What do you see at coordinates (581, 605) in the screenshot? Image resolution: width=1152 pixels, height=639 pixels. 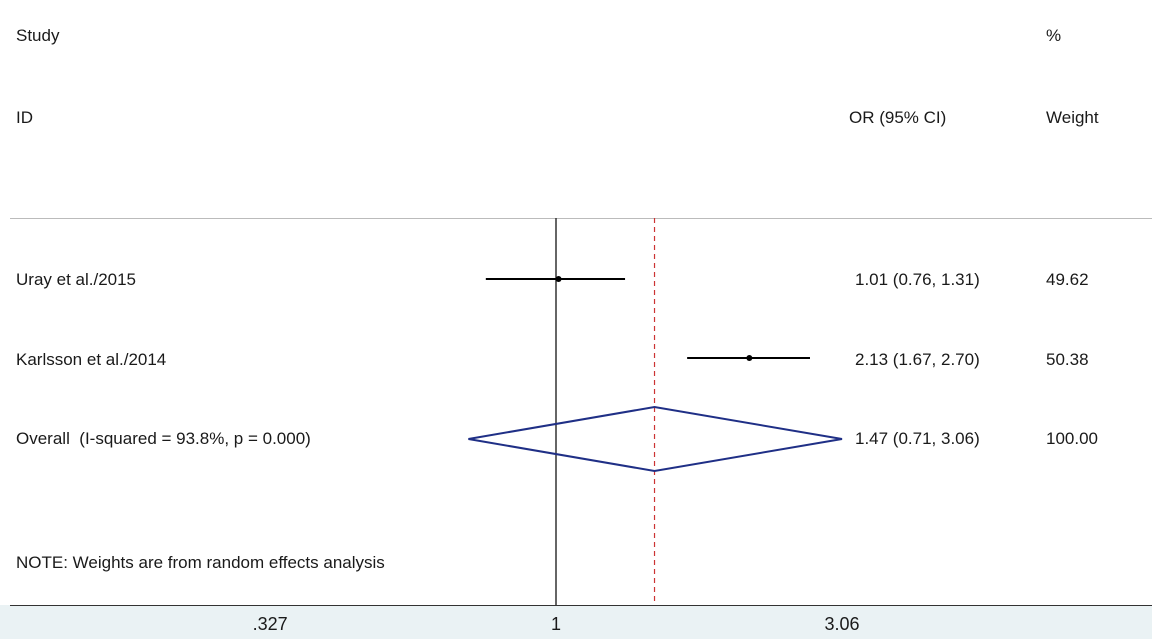 I see `x-axis-line` at bounding box center [581, 605].